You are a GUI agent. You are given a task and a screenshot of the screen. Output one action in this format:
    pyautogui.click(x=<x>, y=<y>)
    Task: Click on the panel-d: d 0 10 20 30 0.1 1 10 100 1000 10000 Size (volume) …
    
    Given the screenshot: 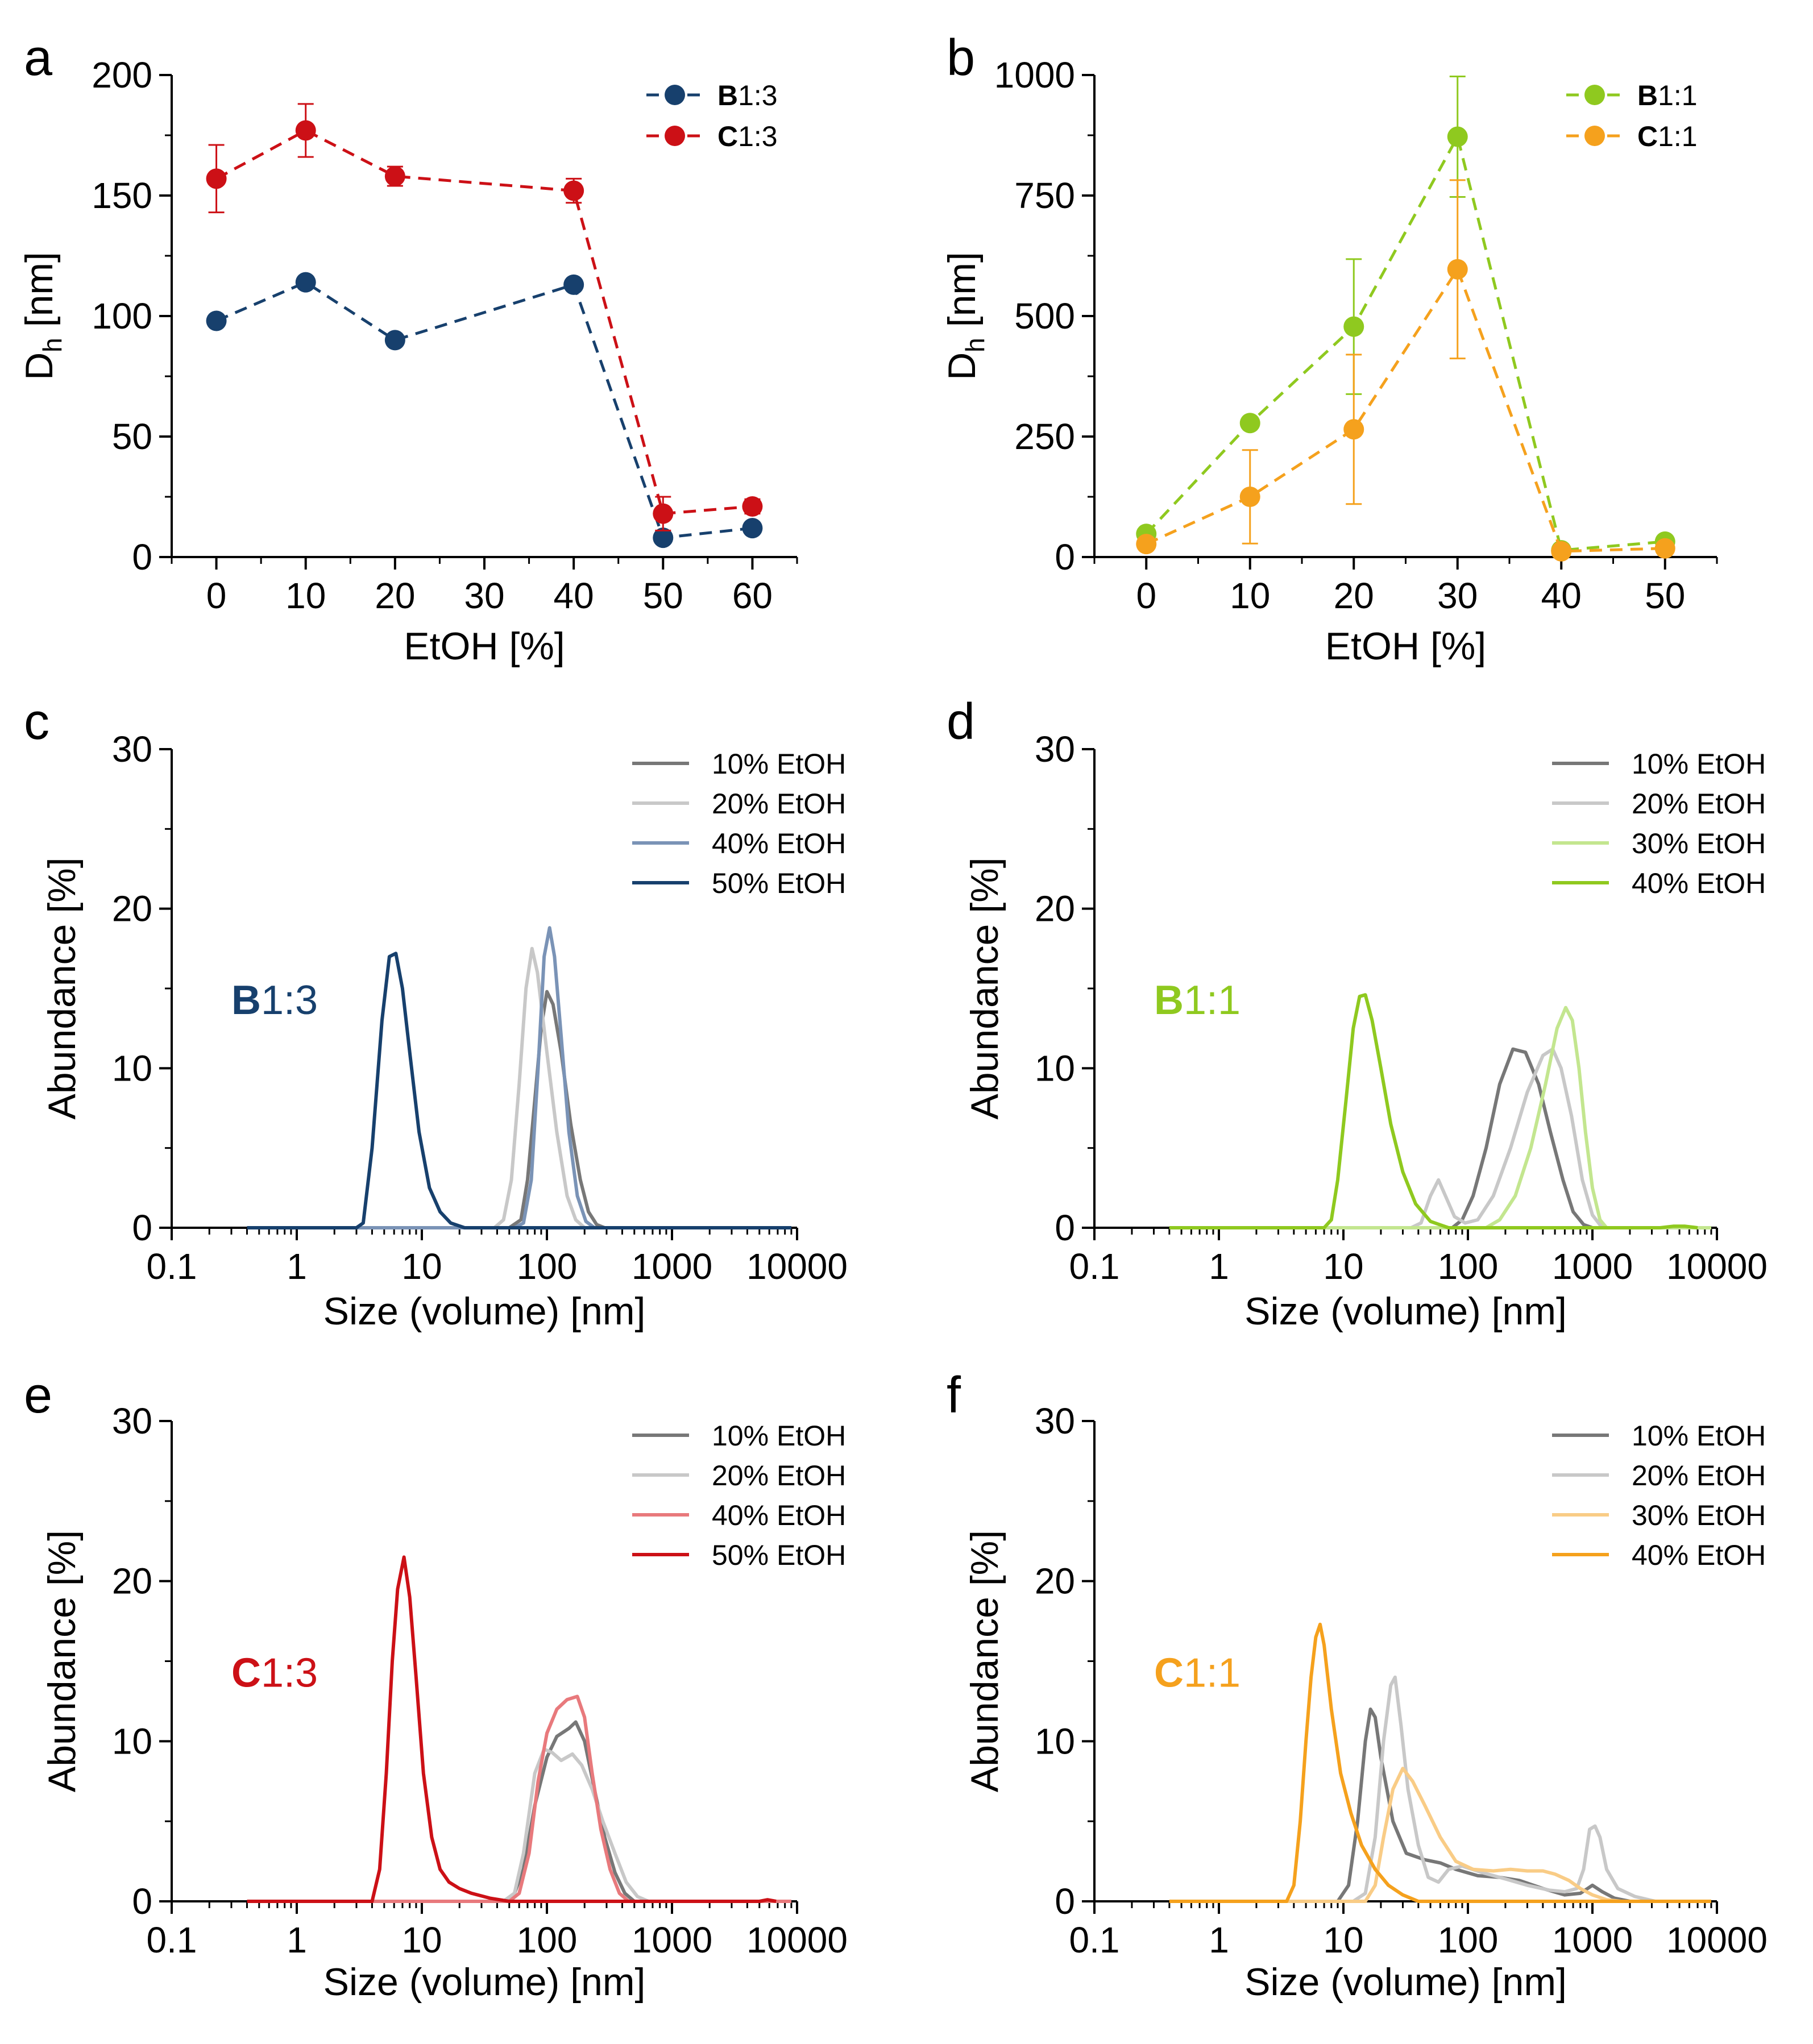 What is the action you would take?
    pyautogui.click(x=1357, y=1013)
    